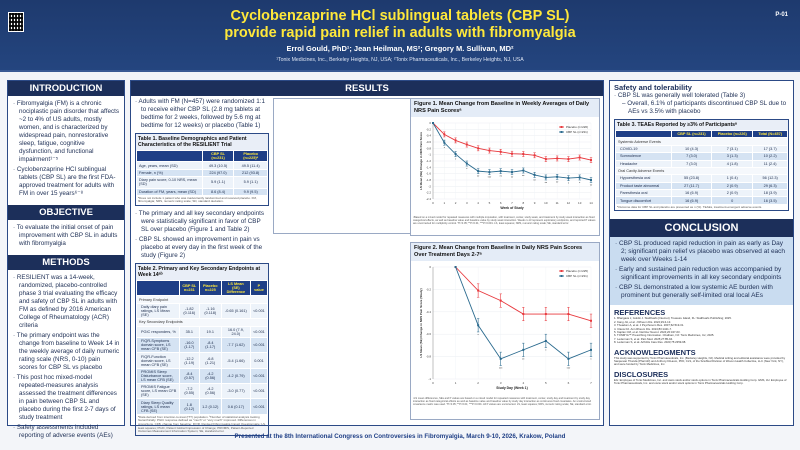 The height and width of the screenshot is (450, 800). I want to click on significance-label: ***, so click(569, 369).